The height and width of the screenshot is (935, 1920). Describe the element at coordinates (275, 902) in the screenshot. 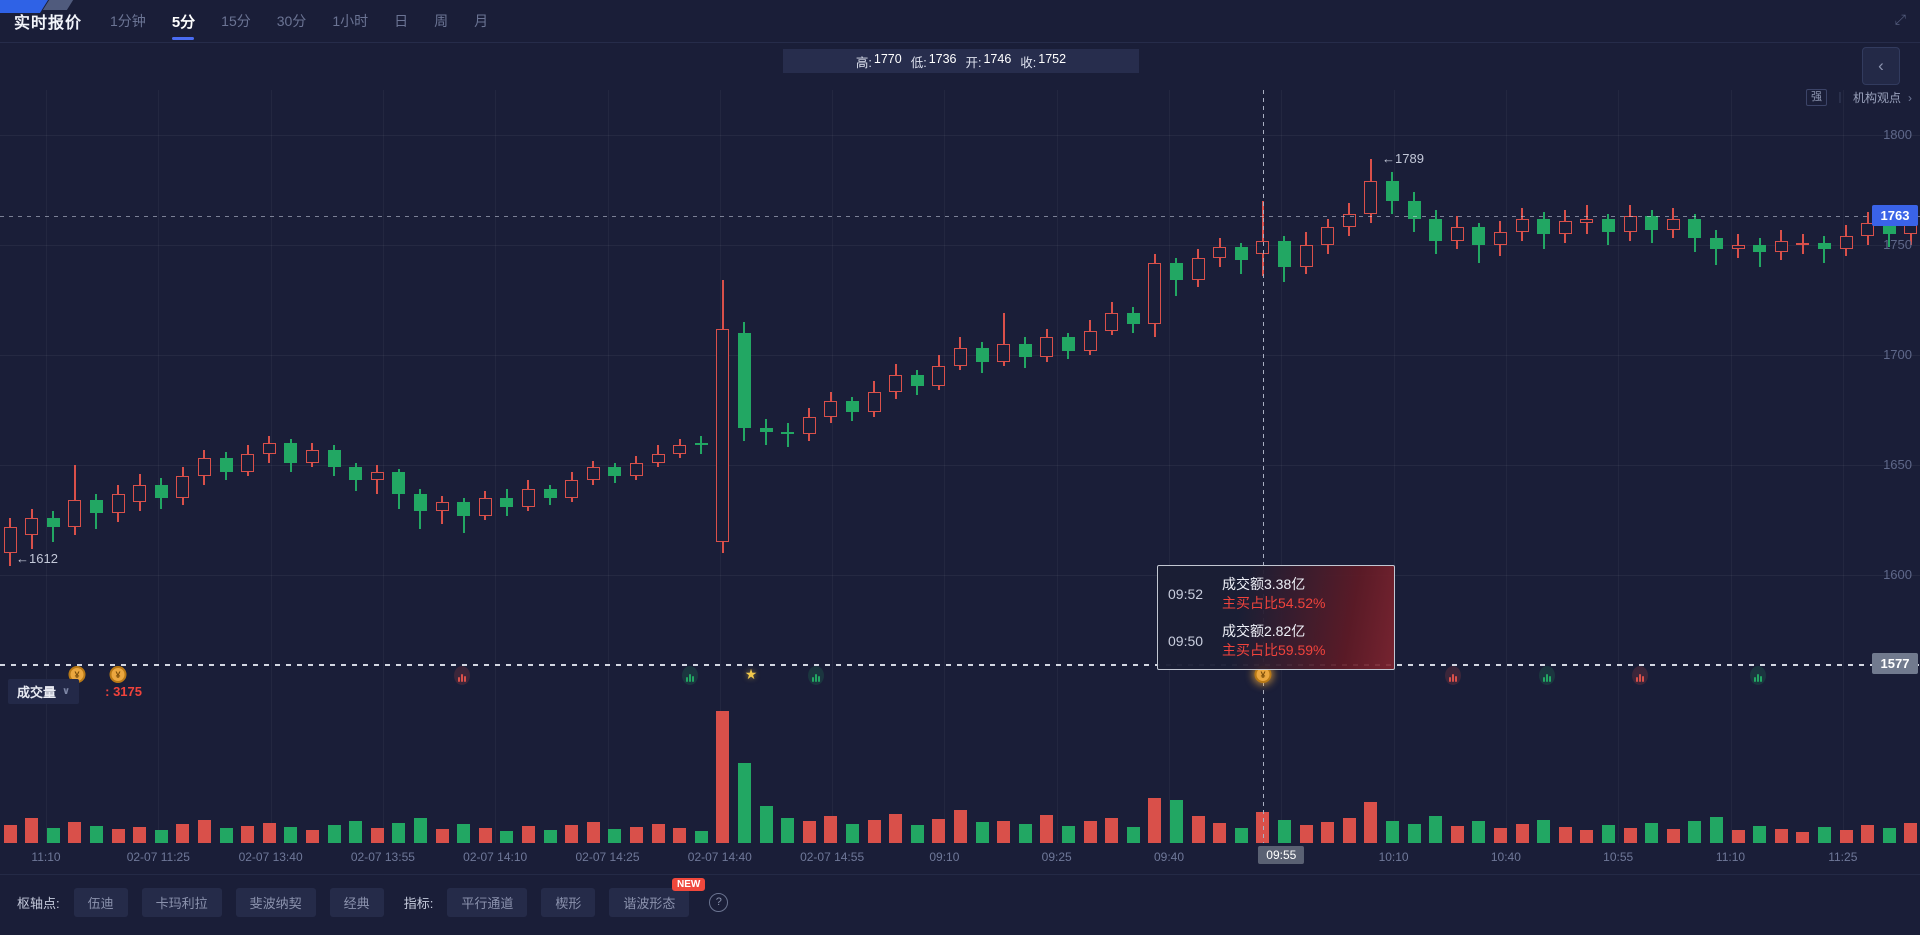

I see `pivot-button-2: 斐波纳契` at that location.